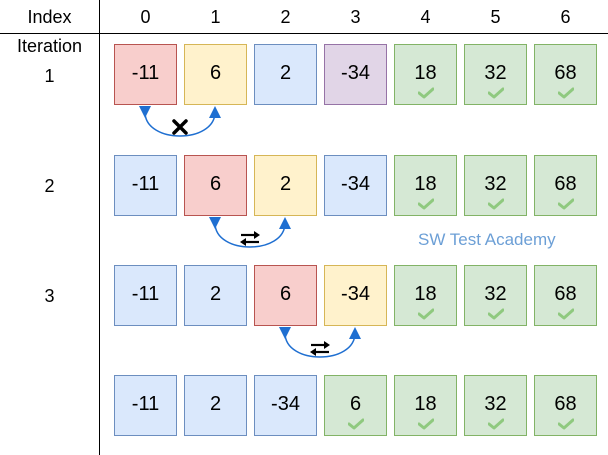 The width and height of the screenshot is (608, 455). I want to click on label-column-divider, so click(99, 227).